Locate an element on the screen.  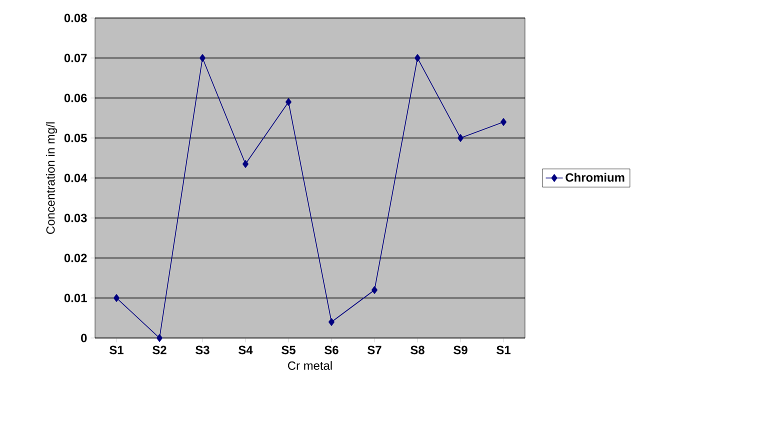
x-tick-label: S9 is located at coordinates (461, 350).